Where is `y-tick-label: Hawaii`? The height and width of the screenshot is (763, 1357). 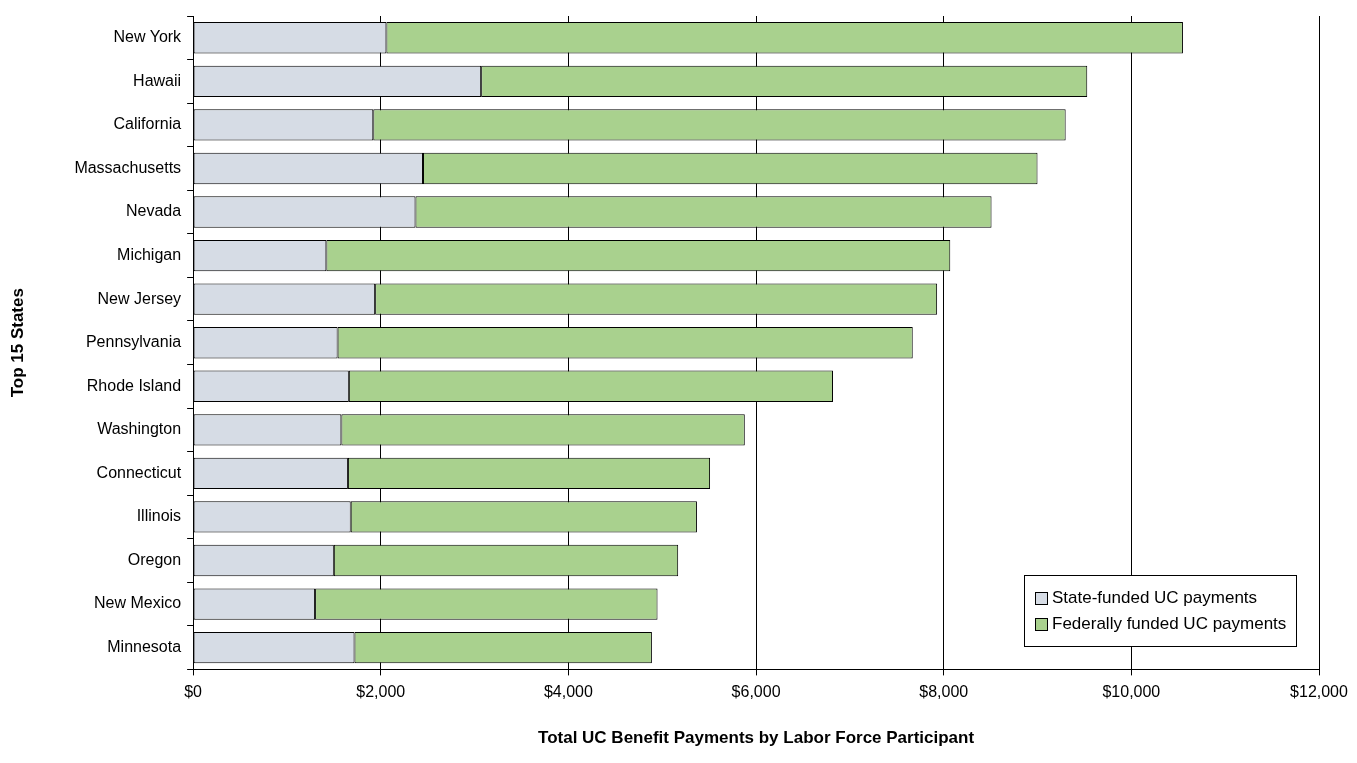 y-tick-label: Hawaii is located at coordinates (157, 80).